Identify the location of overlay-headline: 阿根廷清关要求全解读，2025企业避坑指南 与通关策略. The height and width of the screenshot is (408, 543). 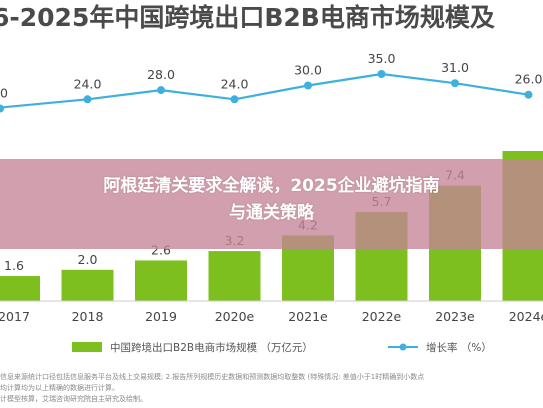
(271, 200).